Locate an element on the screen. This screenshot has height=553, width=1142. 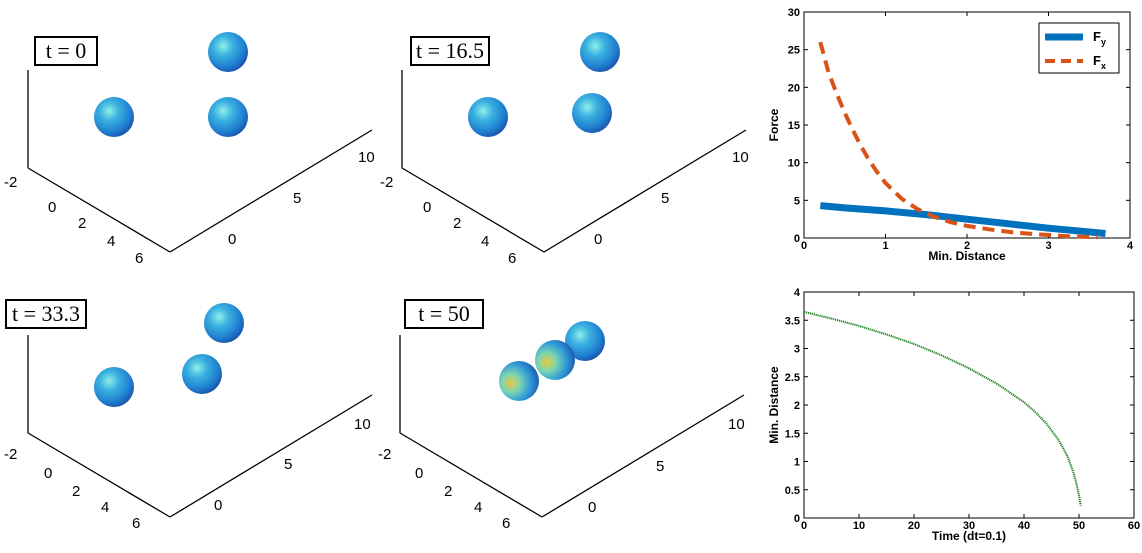
x-axis-label: Min. Distance is located at coordinates (967, 256).